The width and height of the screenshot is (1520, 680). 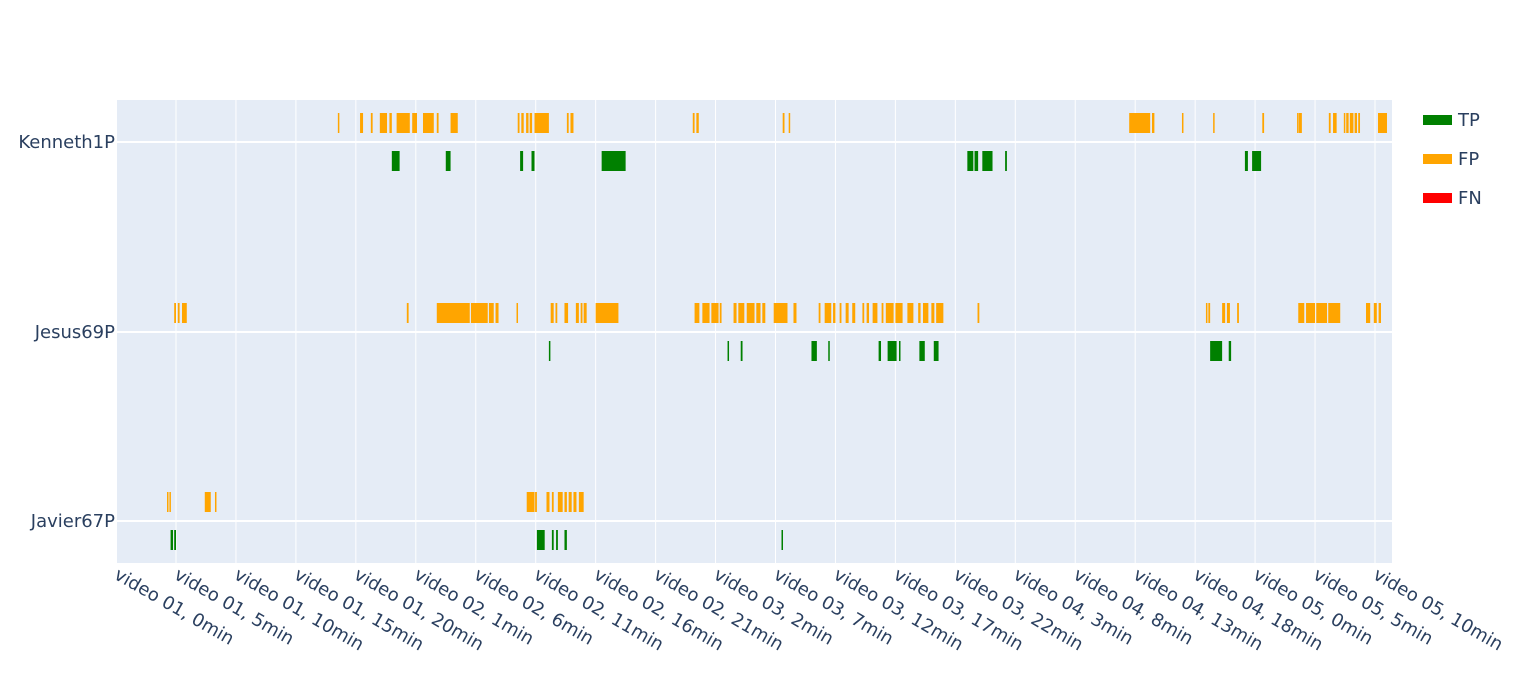 I want to click on y-tick-label: Javier67P, so click(x=72, y=521).